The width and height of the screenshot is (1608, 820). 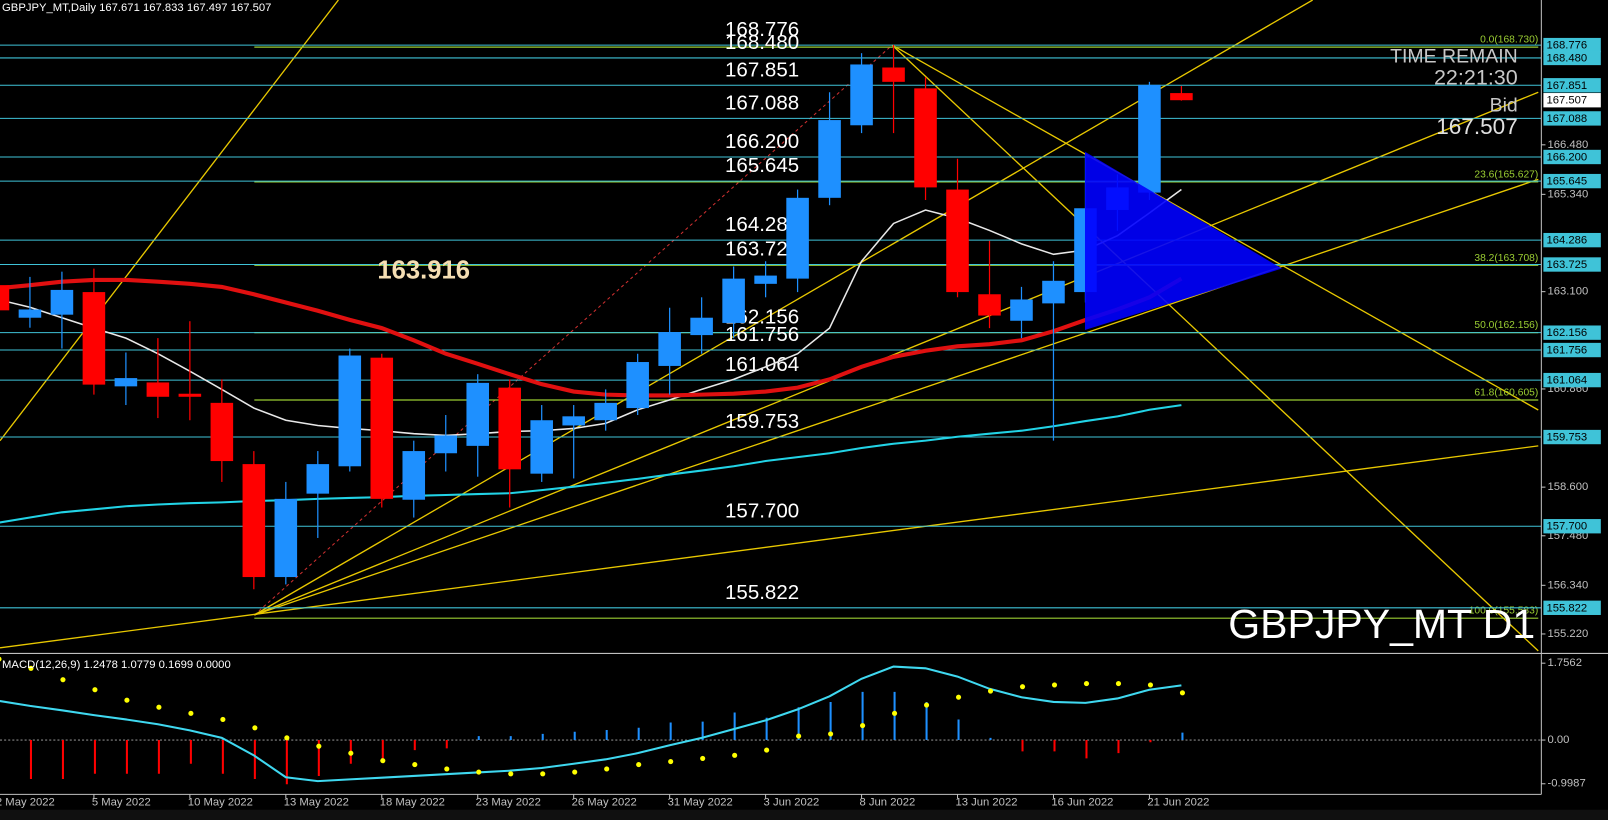 I want to click on level-label: 164.286, so click(x=762, y=224).